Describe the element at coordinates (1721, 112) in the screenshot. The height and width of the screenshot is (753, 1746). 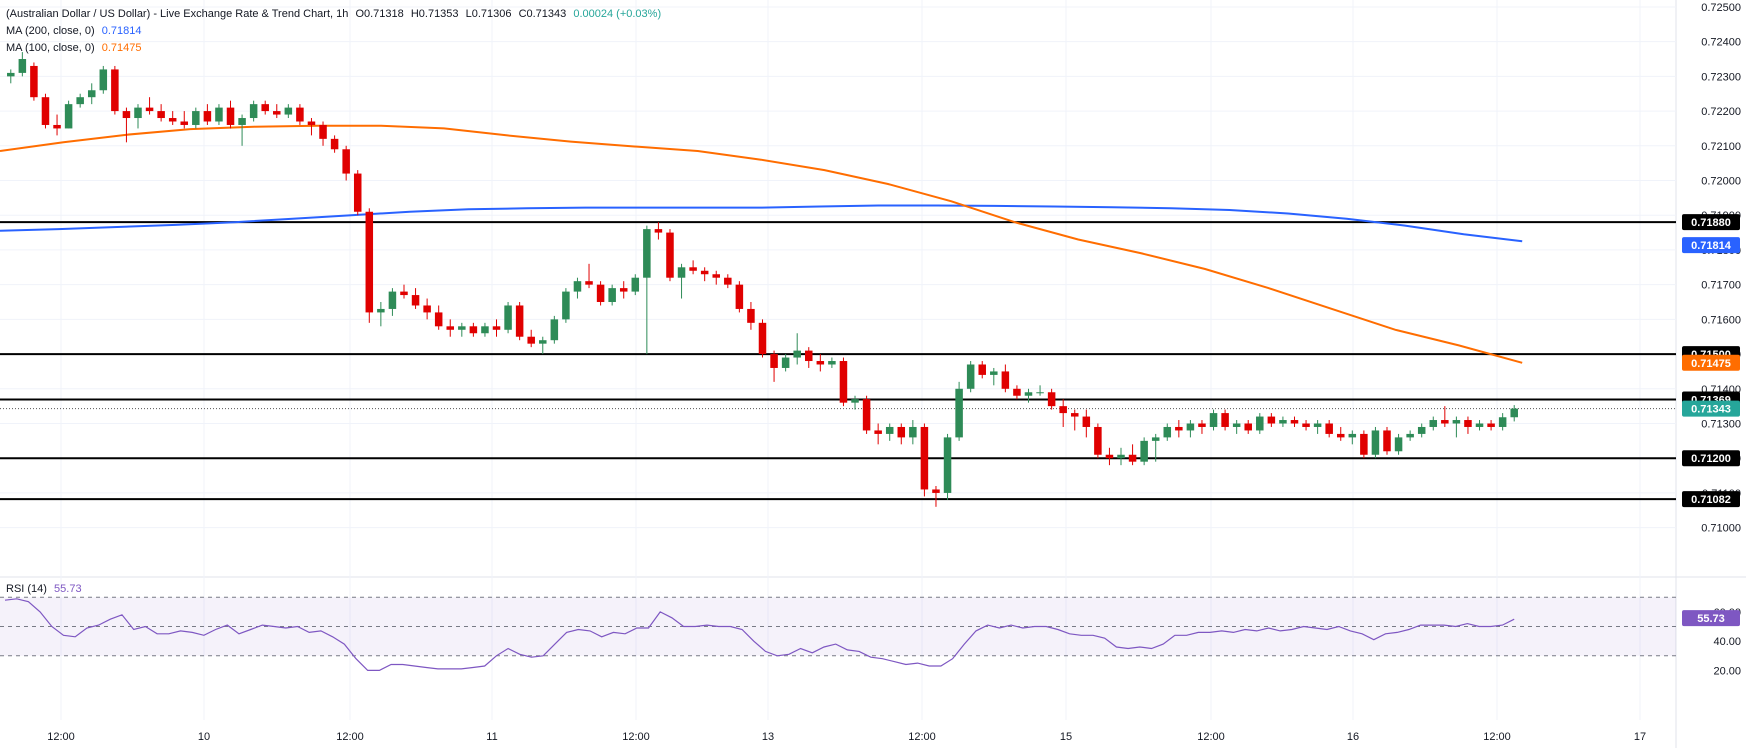
I see `price-tick-label: 0.72200` at that location.